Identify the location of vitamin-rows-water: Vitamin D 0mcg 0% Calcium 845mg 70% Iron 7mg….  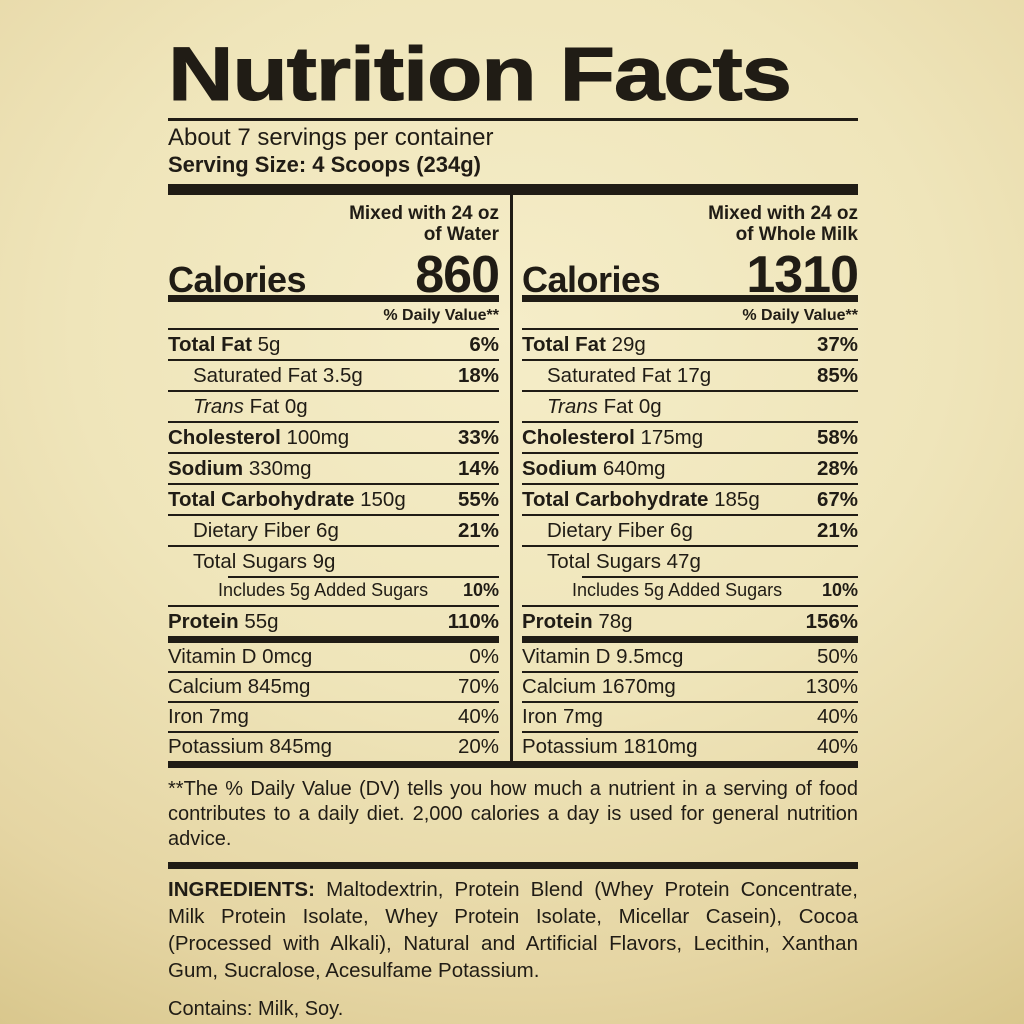
(333, 702).